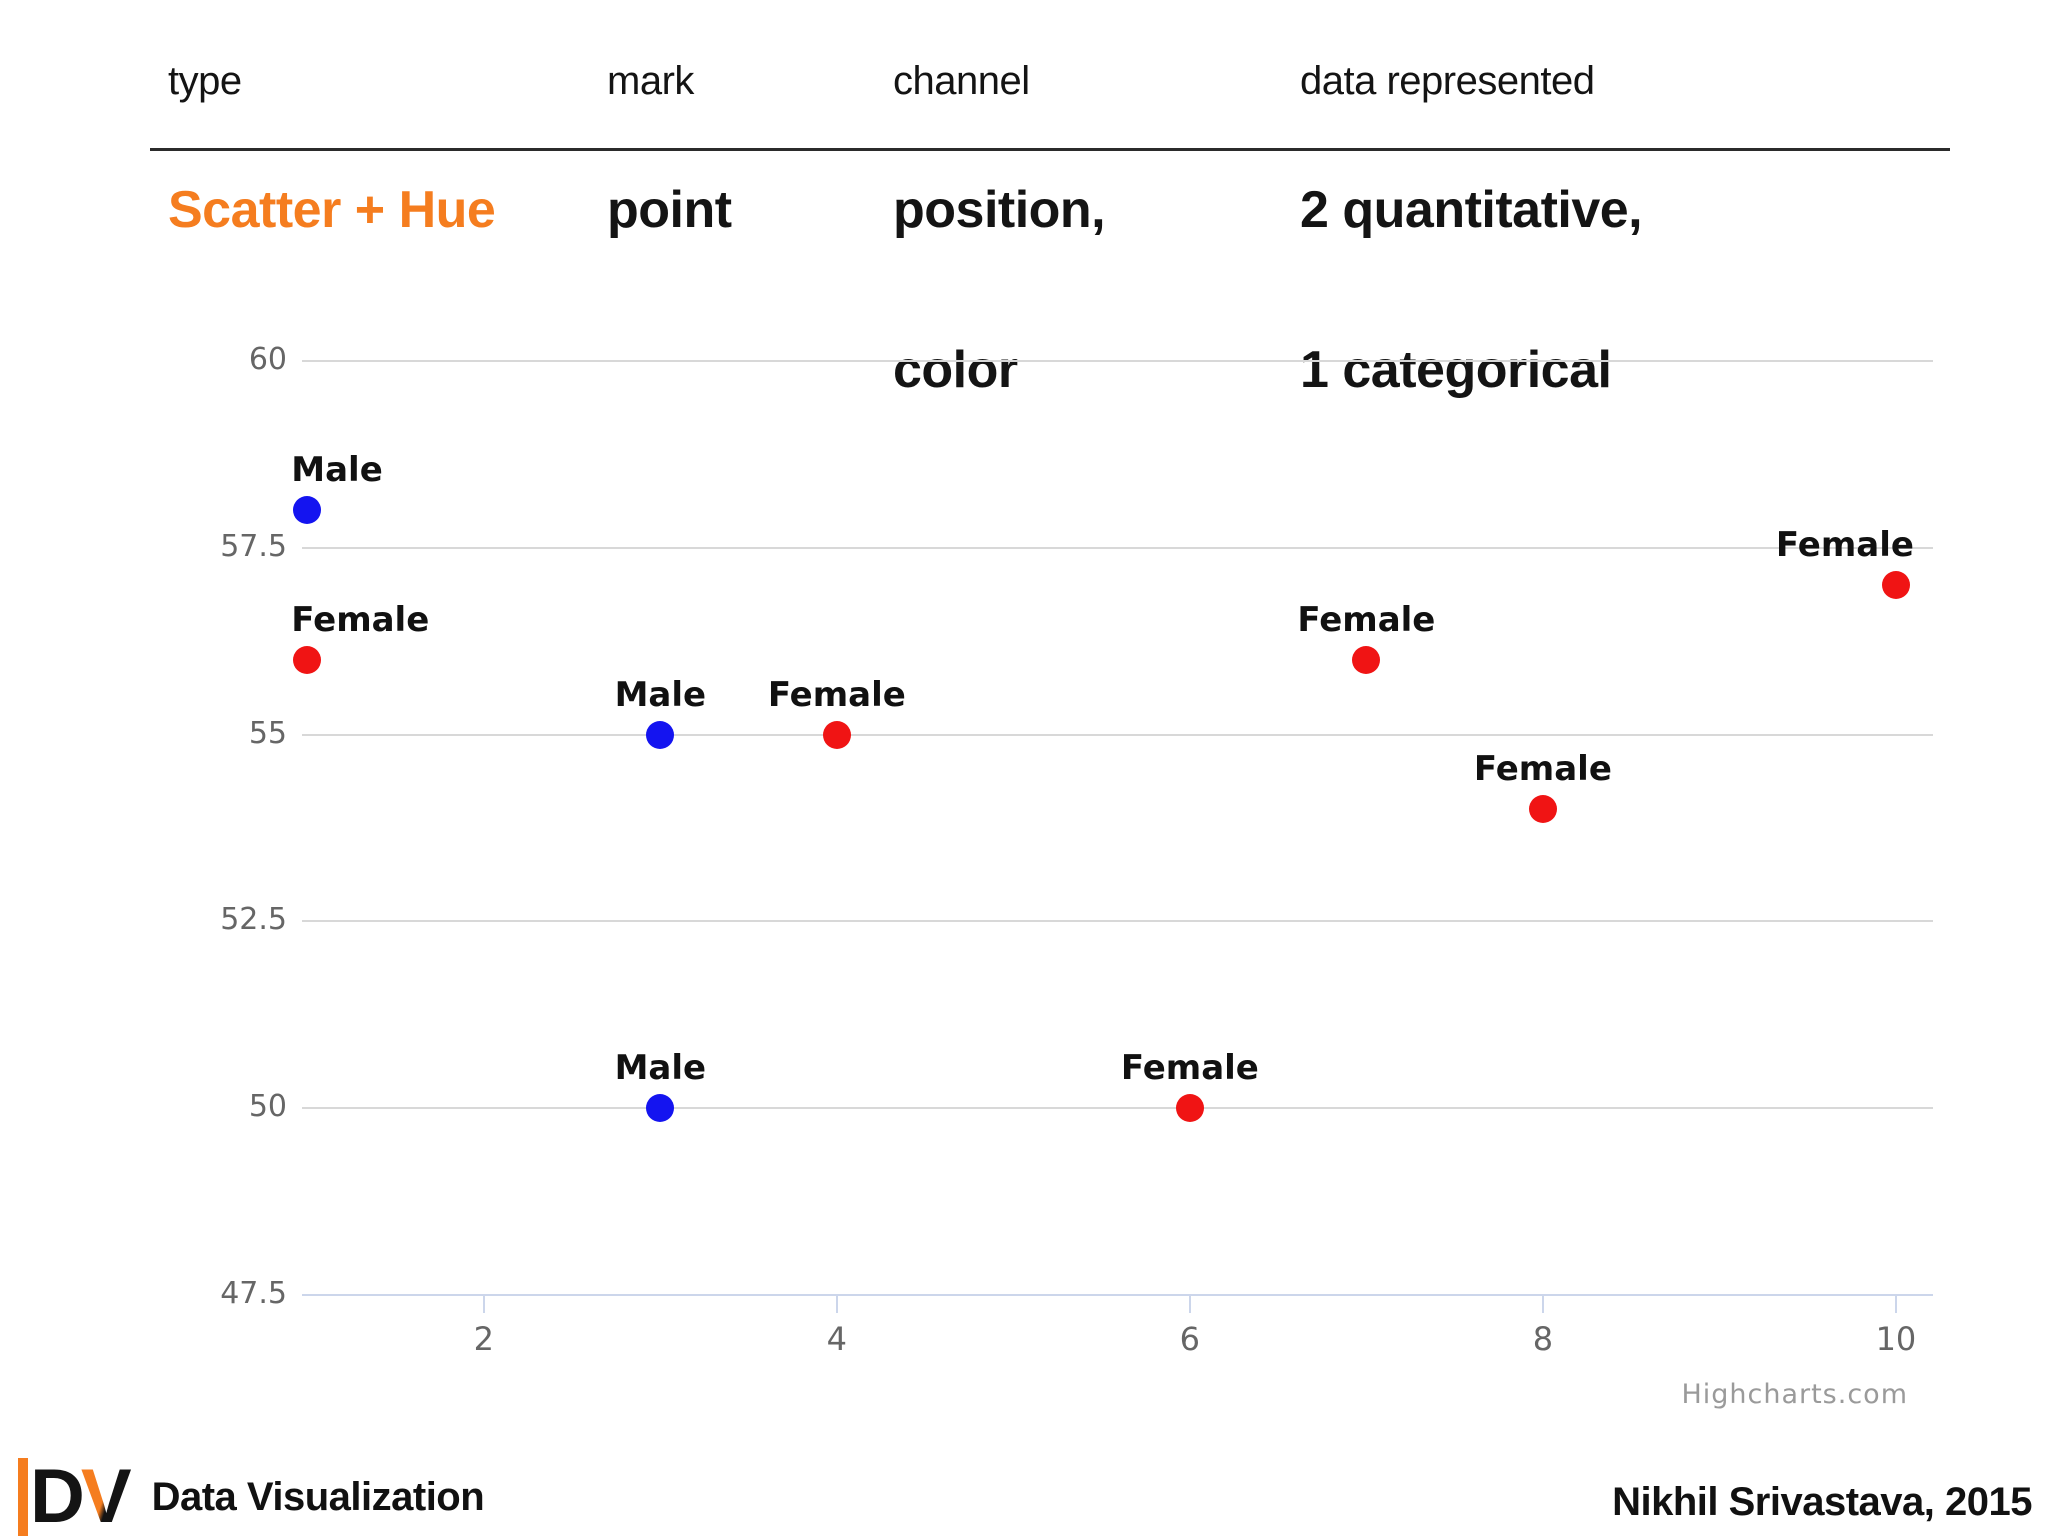  I want to click on y-axis-tick-label: 55, so click(267, 733).